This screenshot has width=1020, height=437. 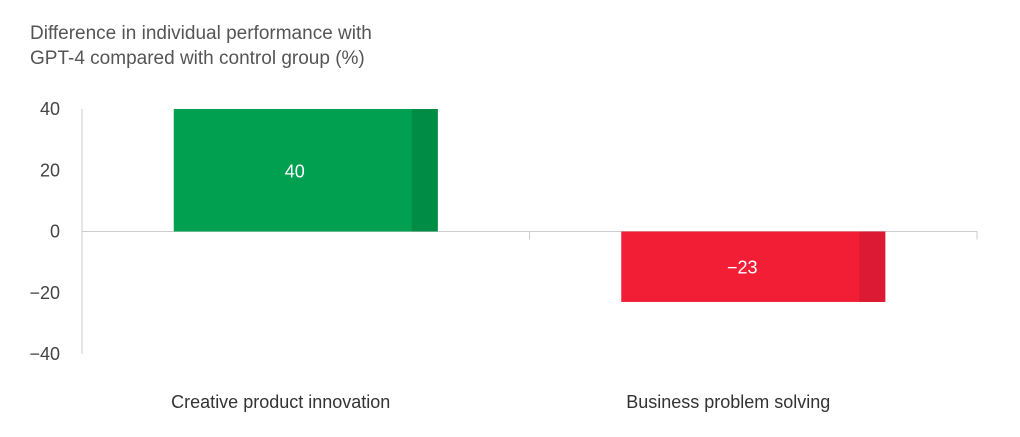 What do you see at coordinates (197, 58) in the screenshot?
I see `chart-title-line-2: GPT-4 compared with control group (%)` at bounding box center [197, 58].